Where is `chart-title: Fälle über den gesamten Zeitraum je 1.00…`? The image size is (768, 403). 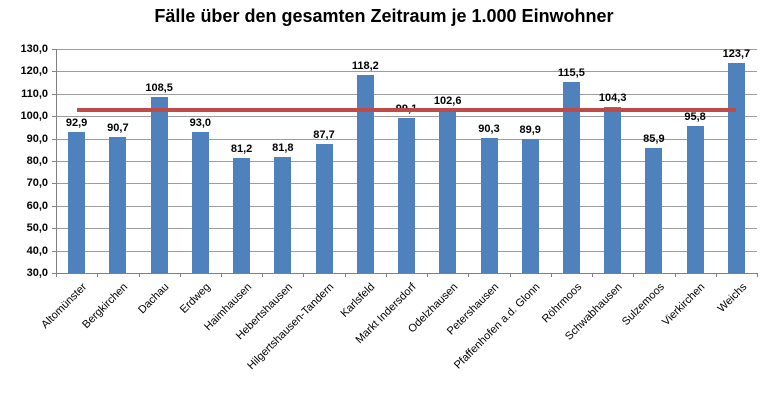
chart-title: Fälle über den gesamten Zeitraum je 1.00… is located at coordinates (384, 16).